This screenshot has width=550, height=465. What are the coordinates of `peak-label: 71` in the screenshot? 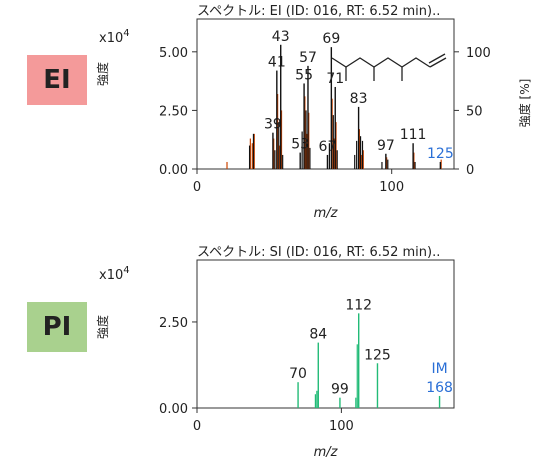 It's located at (335, 79).